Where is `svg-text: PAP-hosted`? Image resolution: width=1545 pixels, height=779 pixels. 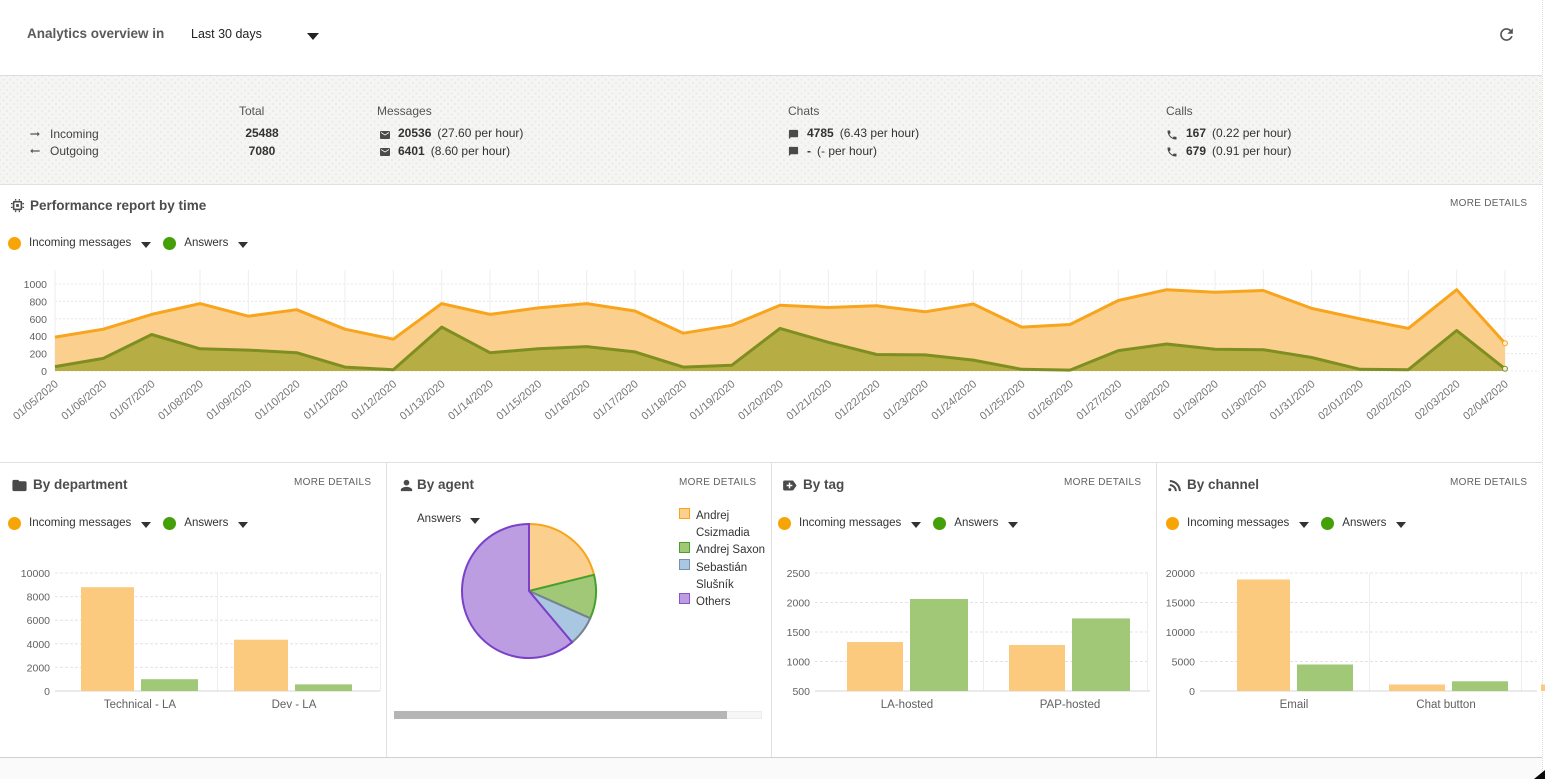 svg-text: PAP-hosted is located at coordinates (1070, 705).